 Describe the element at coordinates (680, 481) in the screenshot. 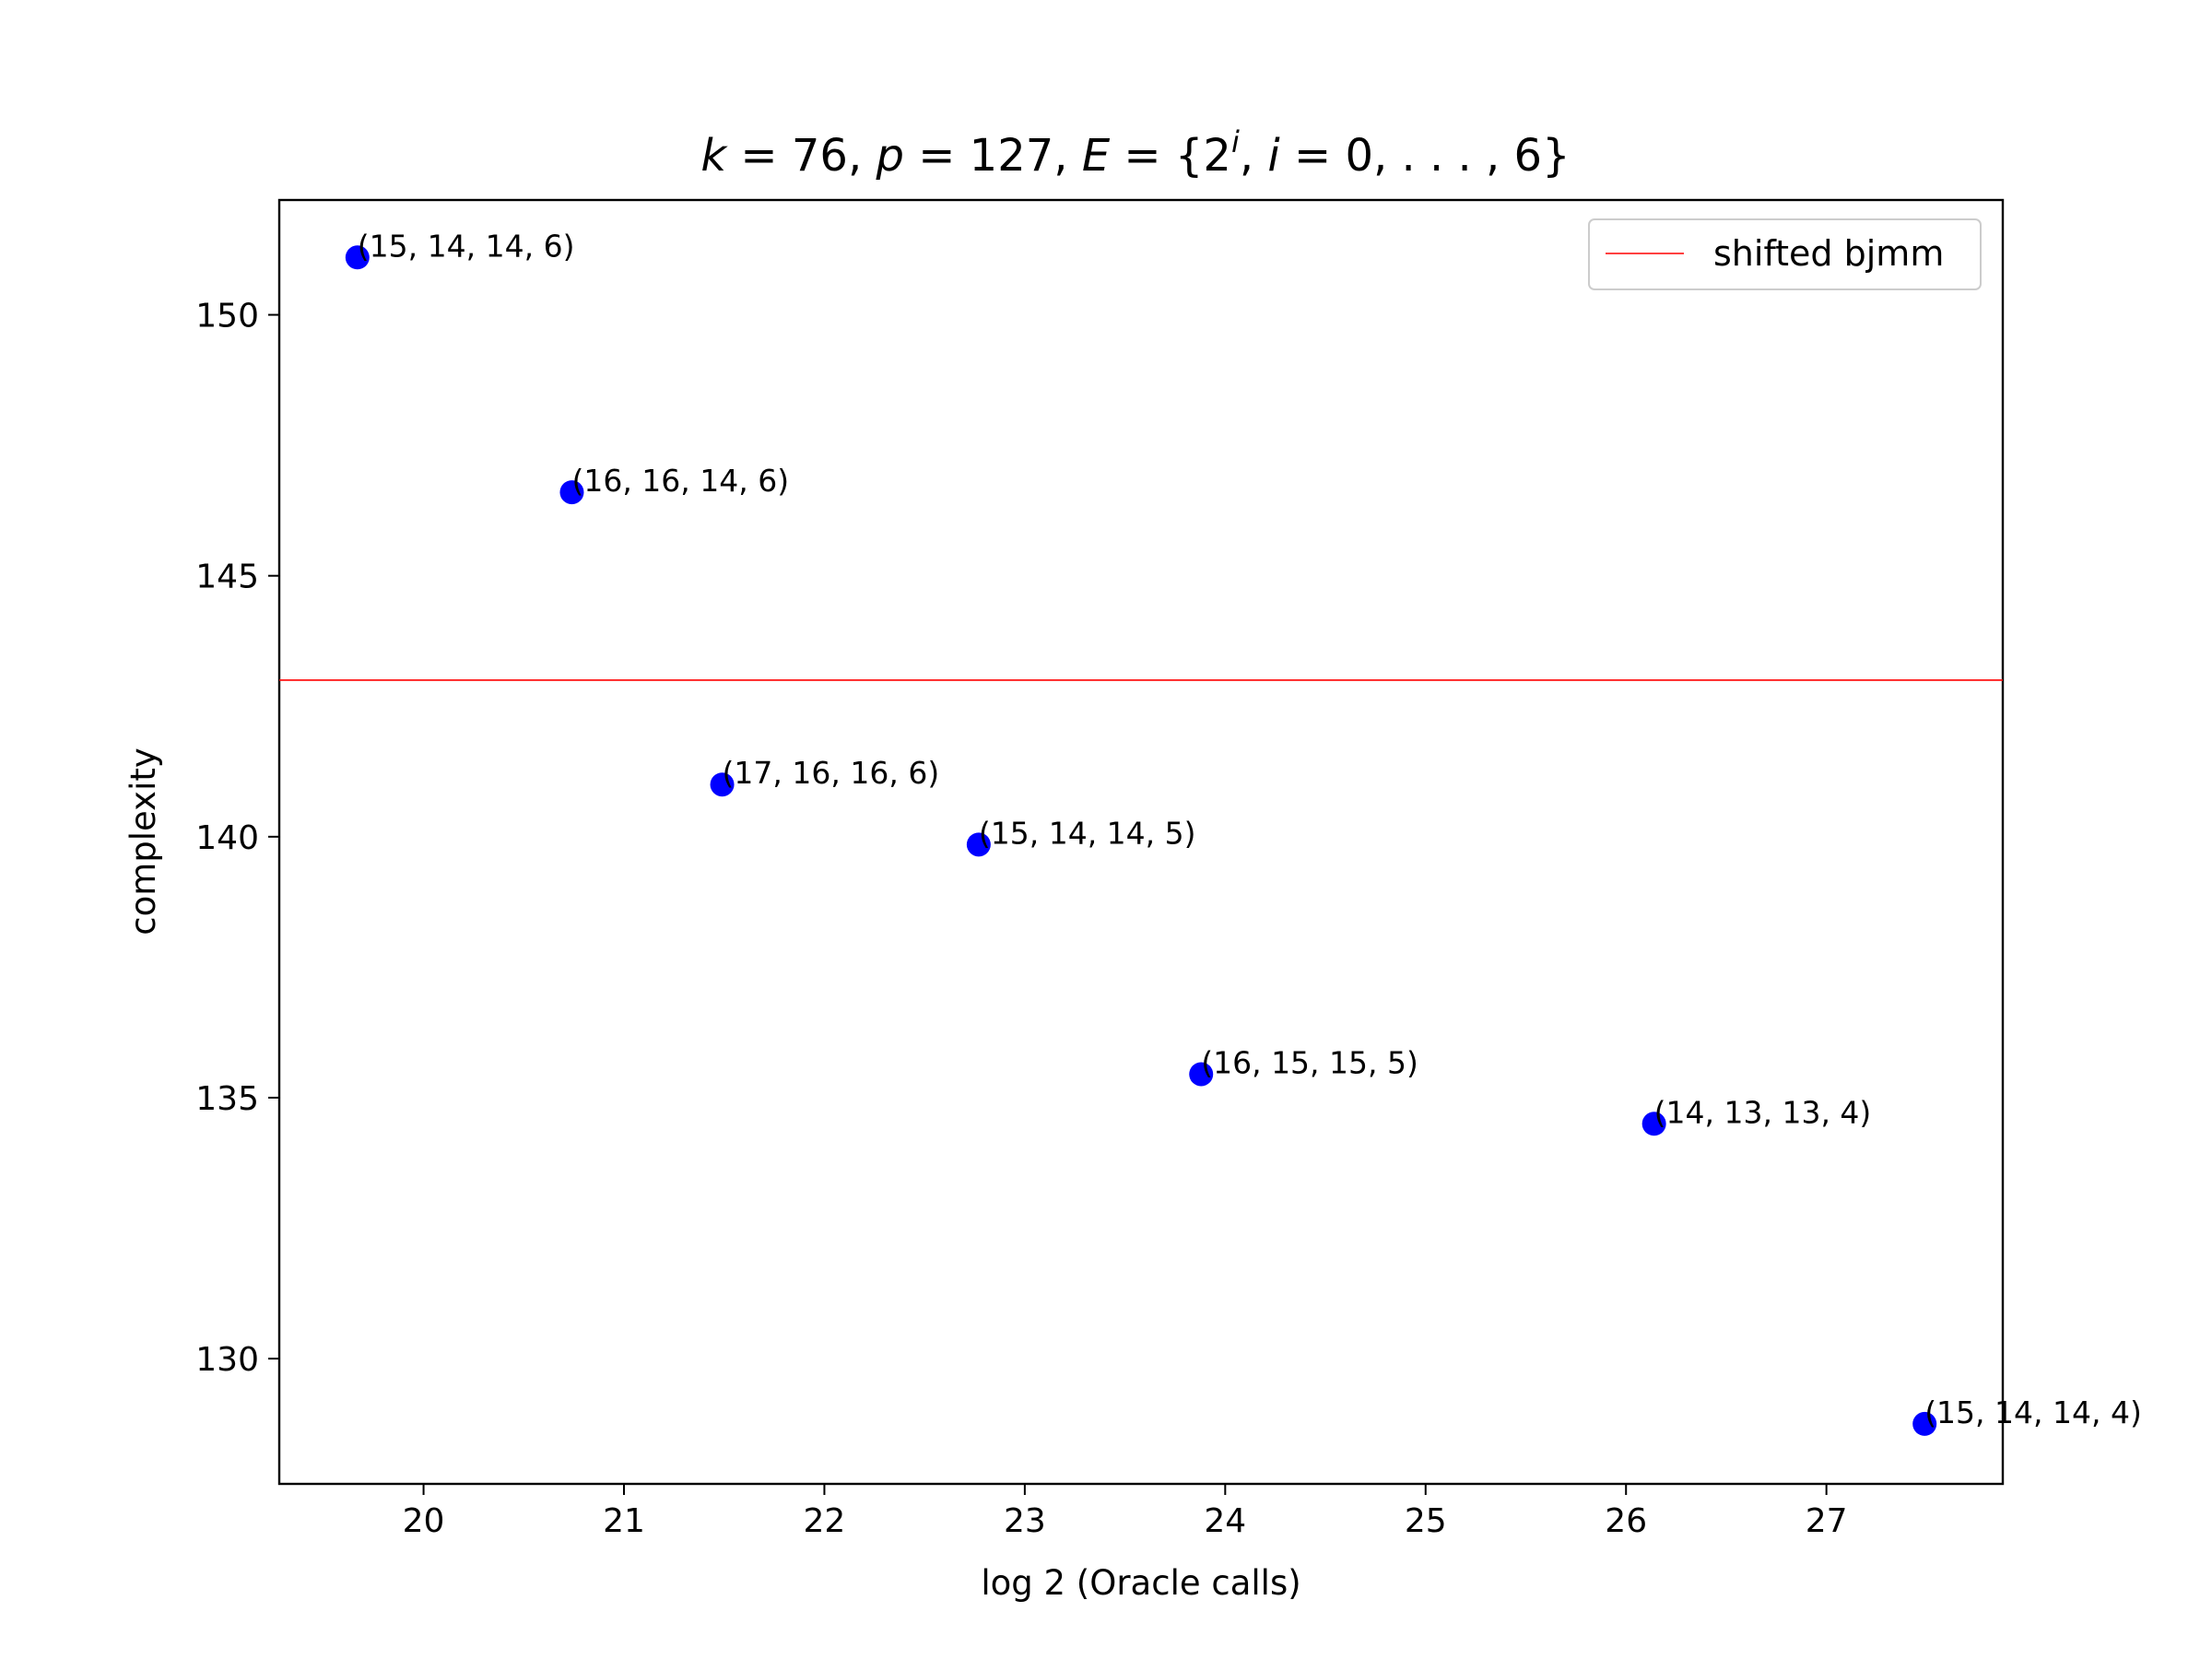

I see `point-label: (16, 16, 14, 6)` at that location.